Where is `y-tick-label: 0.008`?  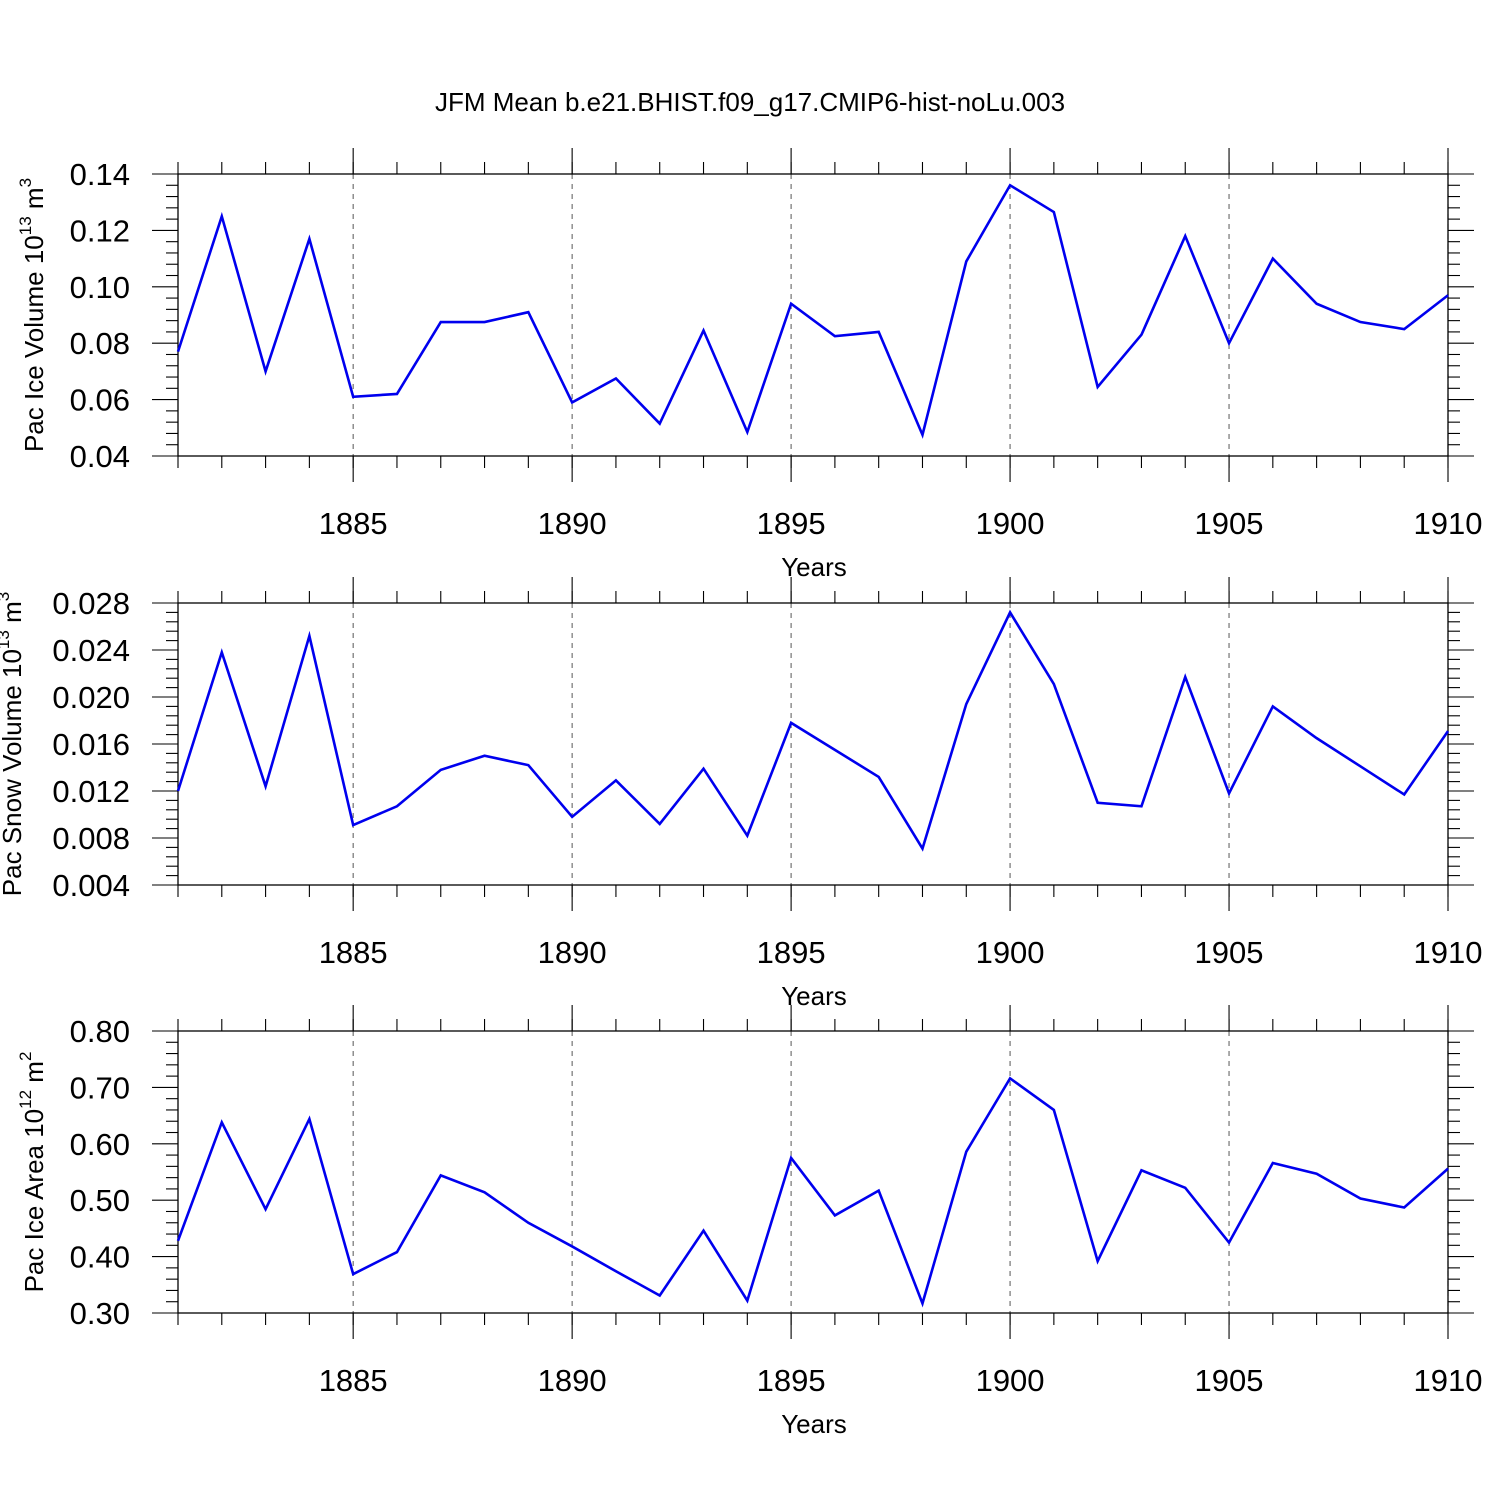
y-tick-label: 0.008 is located at coordinates (91, 838).